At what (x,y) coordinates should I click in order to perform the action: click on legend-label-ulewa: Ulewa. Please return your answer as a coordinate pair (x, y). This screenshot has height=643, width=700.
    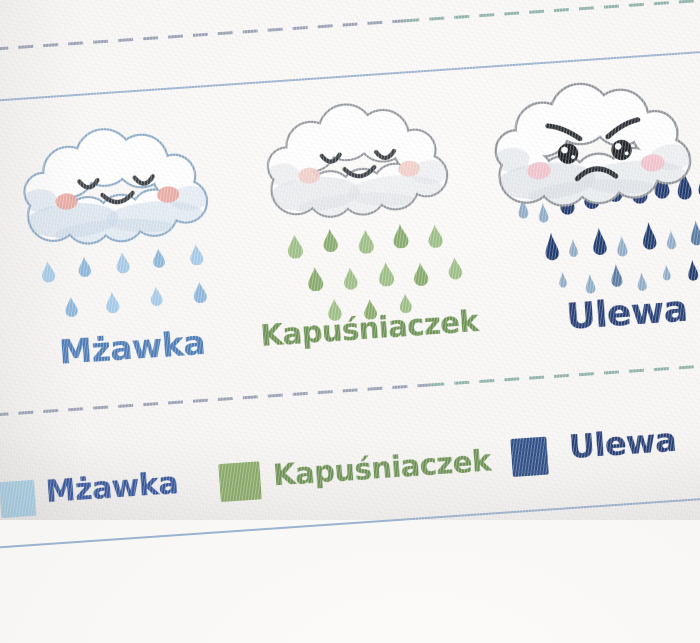
    Looking at the image, I should click on (622, 443).